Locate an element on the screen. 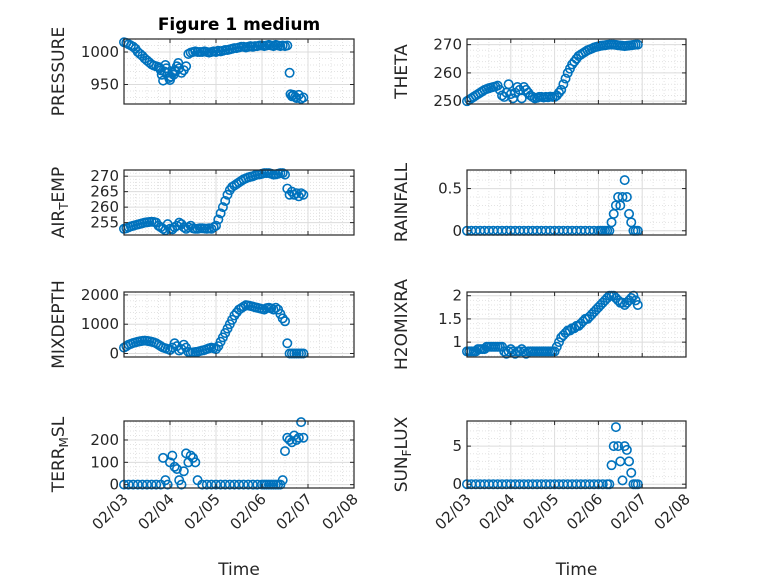 This screenshot has height=583, width=778. grid-sun_flux is located at coordinates (576, 454).